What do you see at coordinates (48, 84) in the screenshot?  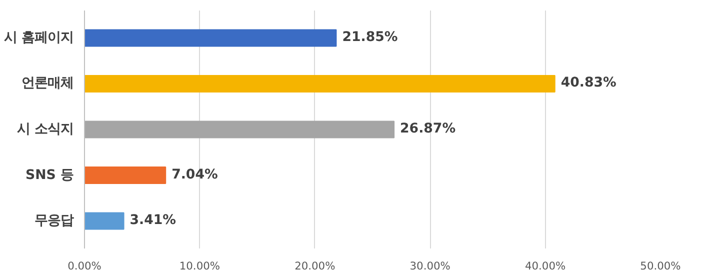 I see `y-tick-label: 언론매체` at bounding box center [48, 84].